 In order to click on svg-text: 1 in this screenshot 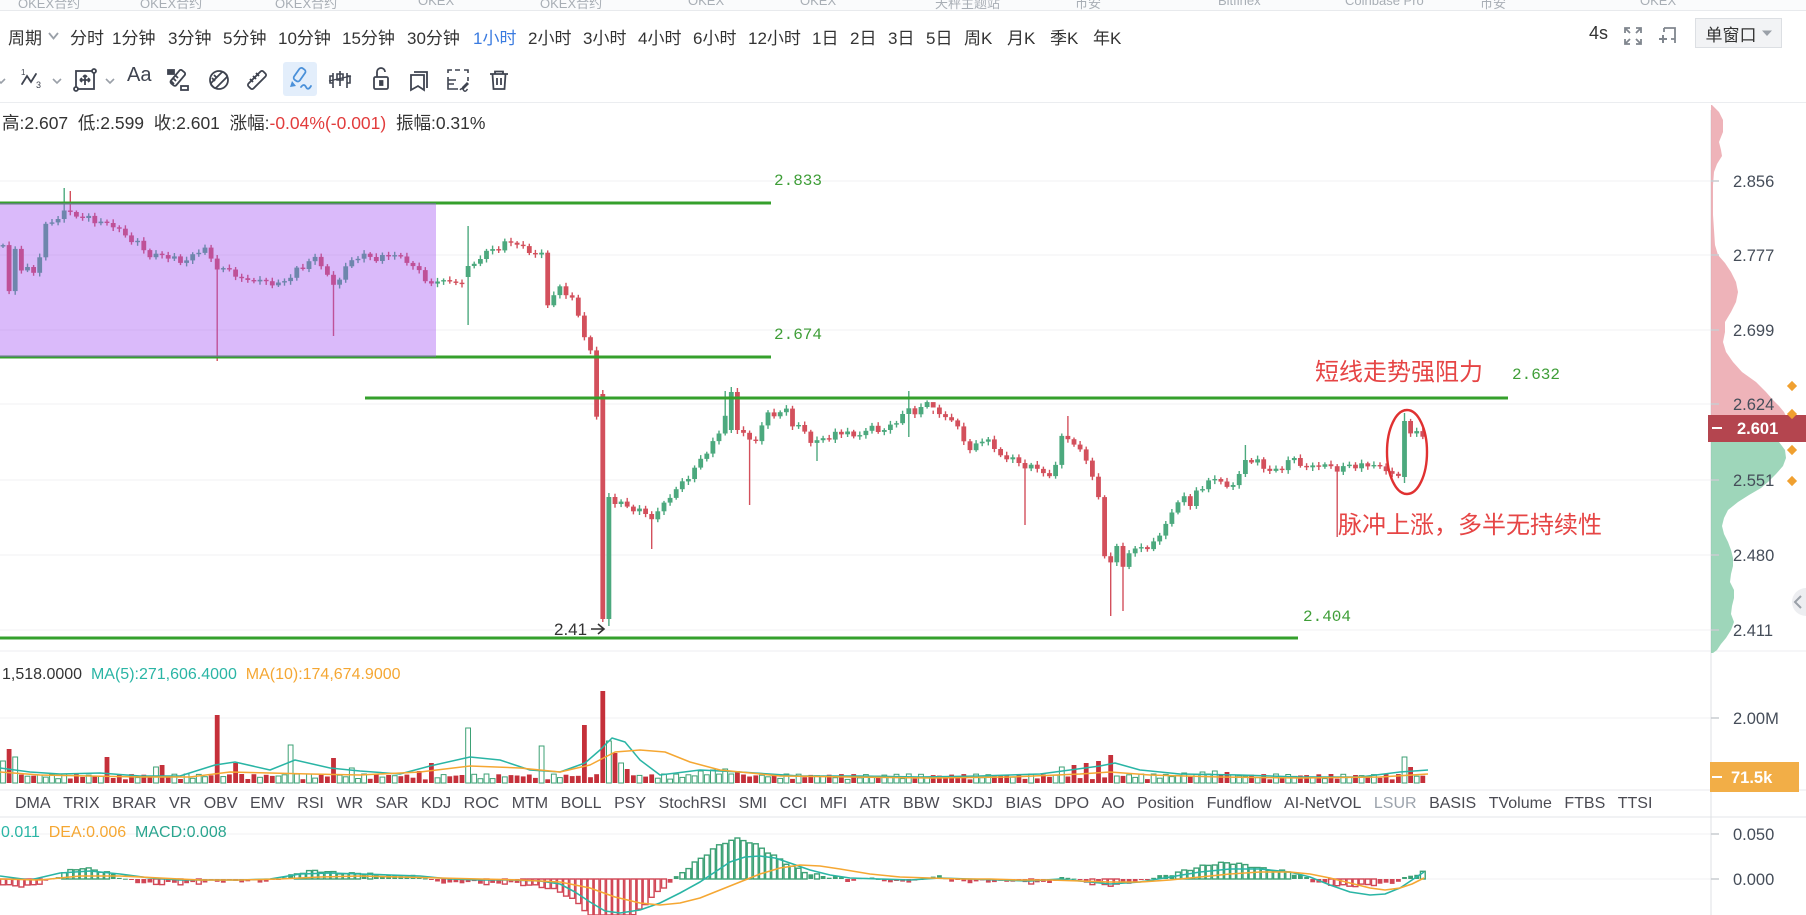, I will do `click(23, 72)`.